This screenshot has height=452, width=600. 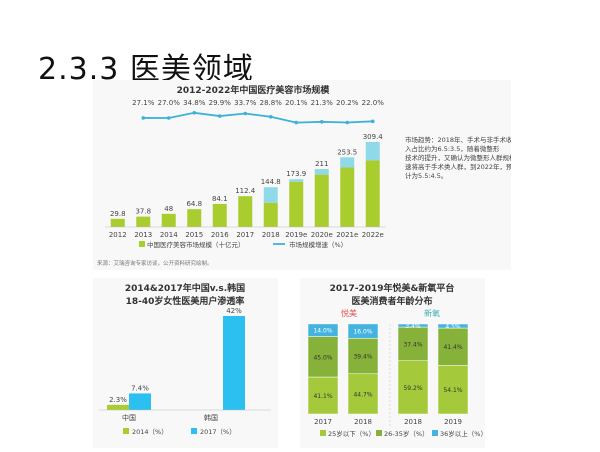 I want to click on market-x-tick: 2021e, so click(x=347, y=235).